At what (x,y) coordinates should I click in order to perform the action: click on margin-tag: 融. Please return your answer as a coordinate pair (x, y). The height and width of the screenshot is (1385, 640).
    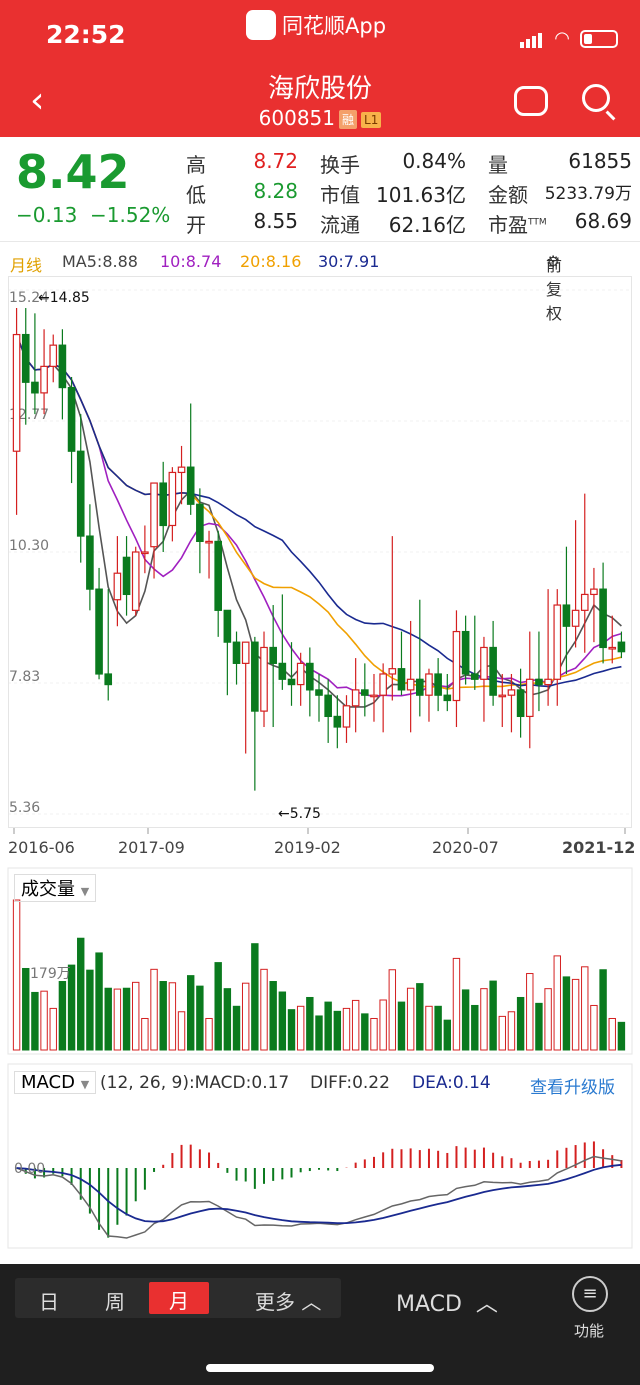
    Looking at the image, I should click on (348, 119).